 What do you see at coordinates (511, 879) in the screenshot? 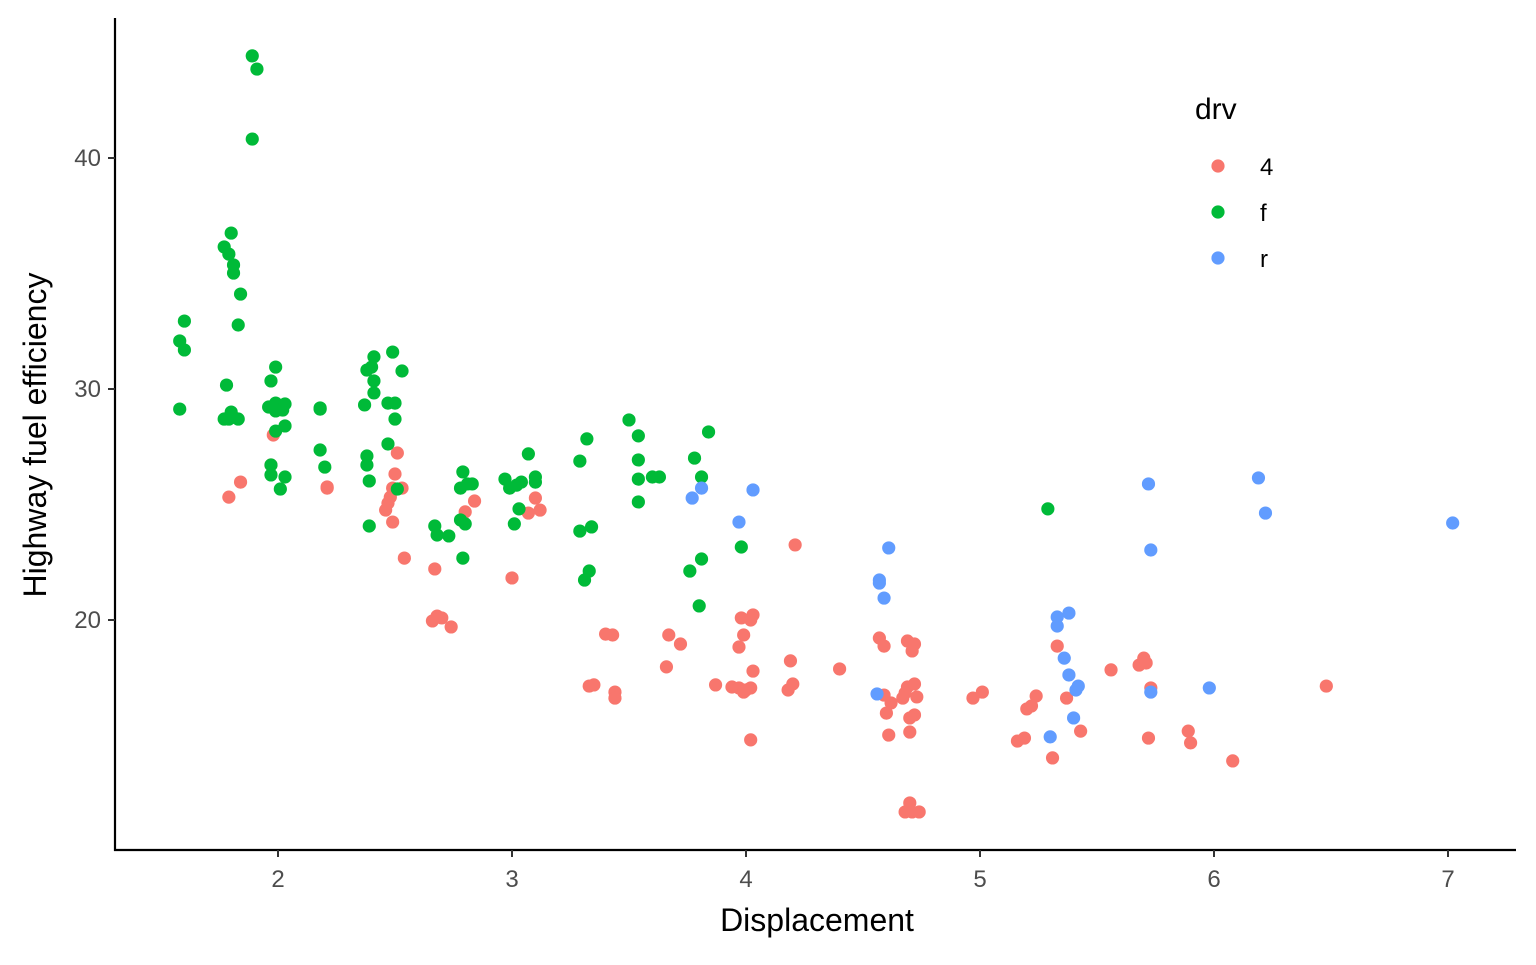
I see `x-tick-label: 3` at bounding box center [511, 879].